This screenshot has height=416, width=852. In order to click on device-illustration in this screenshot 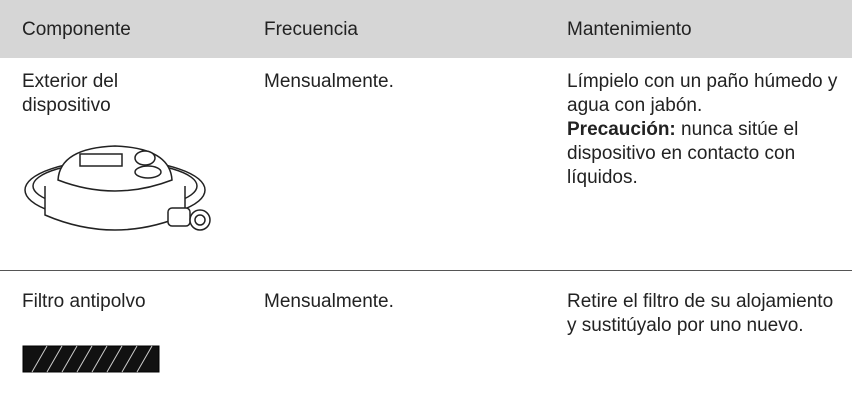, I will do `click(117, 188)`.